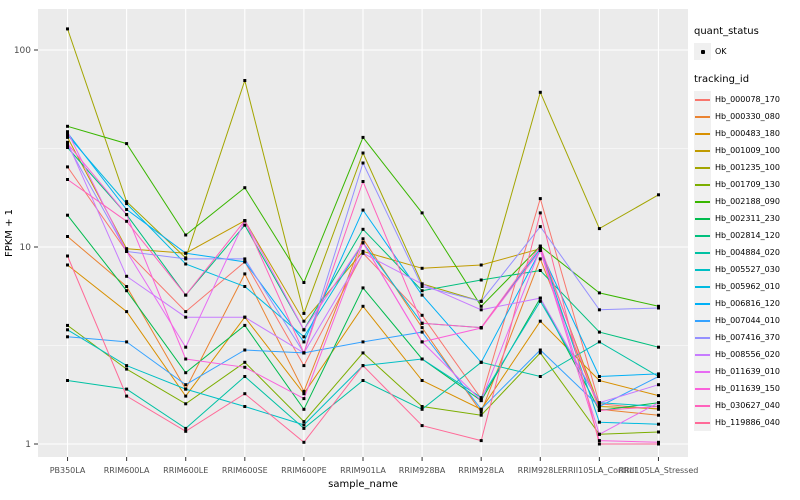 The image size is (800, 500). What do you see at coordinates (747, 218) in the screenshot?
I see `legend-item-label: Hb_002311_230` at bounding box center [747, 218].